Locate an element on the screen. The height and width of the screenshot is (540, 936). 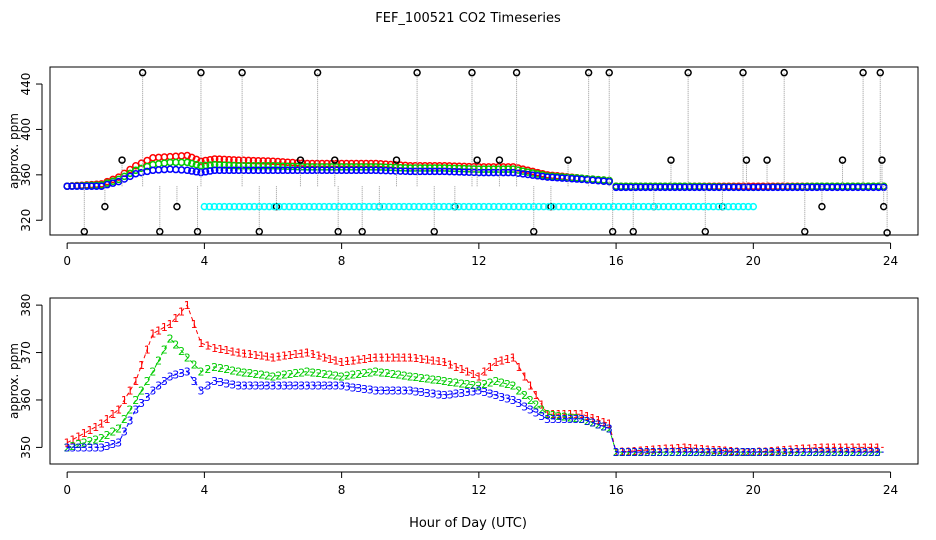
top-y-axis-label: approx. ppm is located at coordinates (14, 151).